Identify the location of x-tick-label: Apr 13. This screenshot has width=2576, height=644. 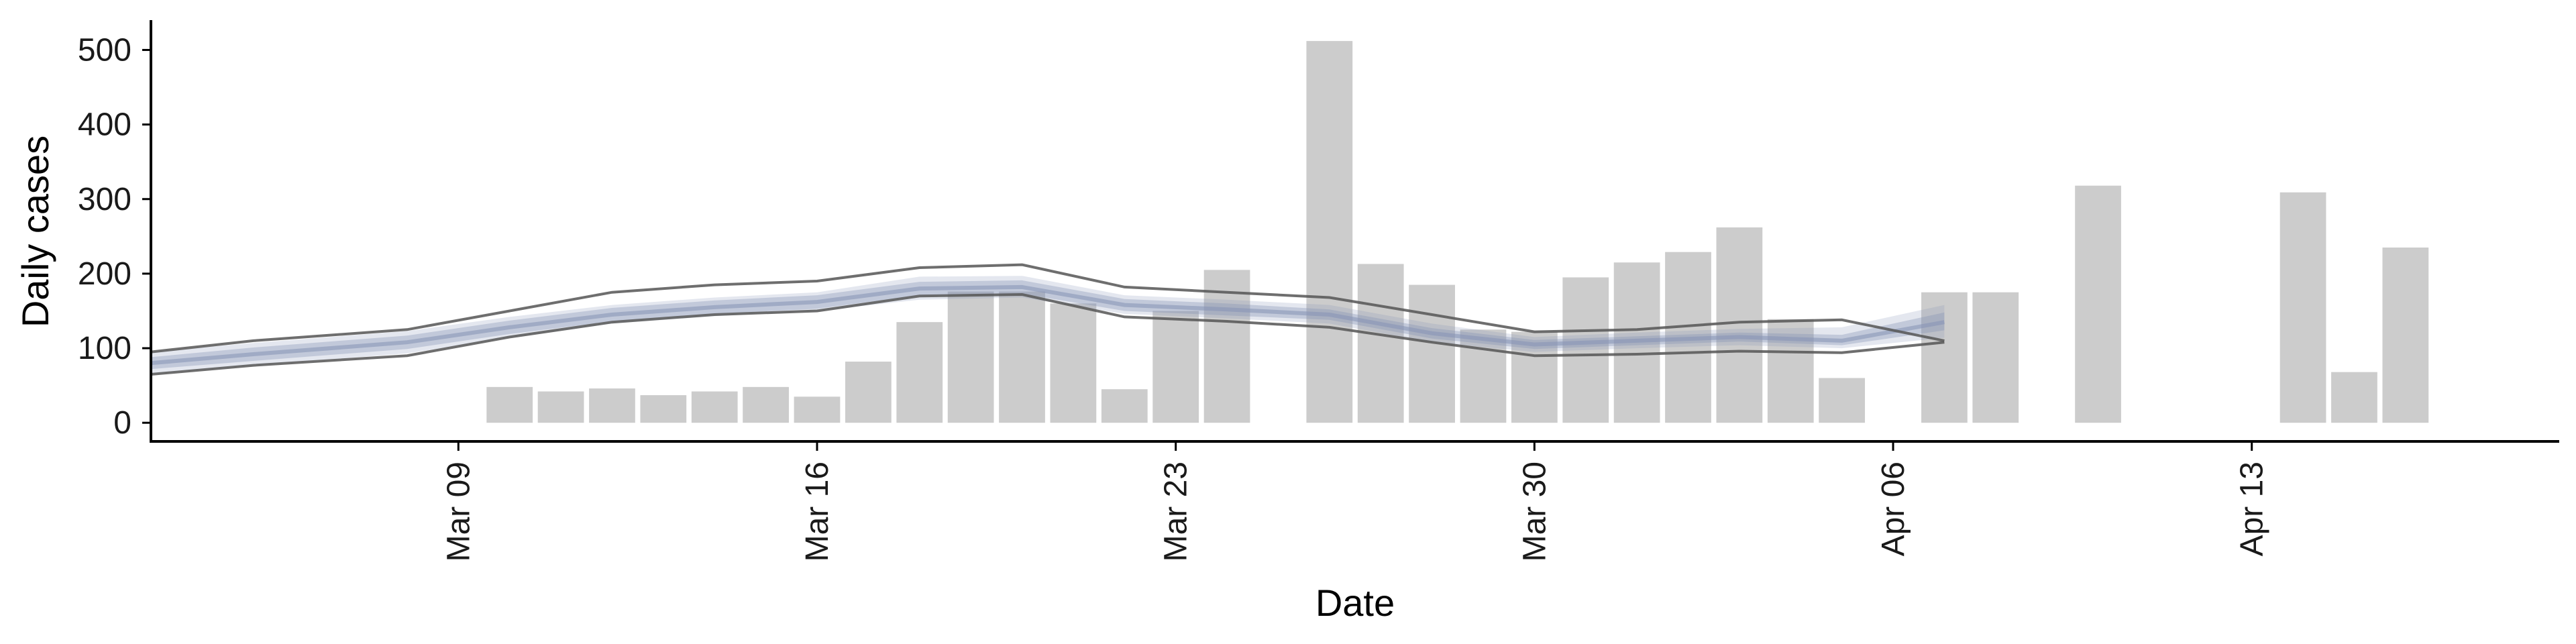
(2252, 509).